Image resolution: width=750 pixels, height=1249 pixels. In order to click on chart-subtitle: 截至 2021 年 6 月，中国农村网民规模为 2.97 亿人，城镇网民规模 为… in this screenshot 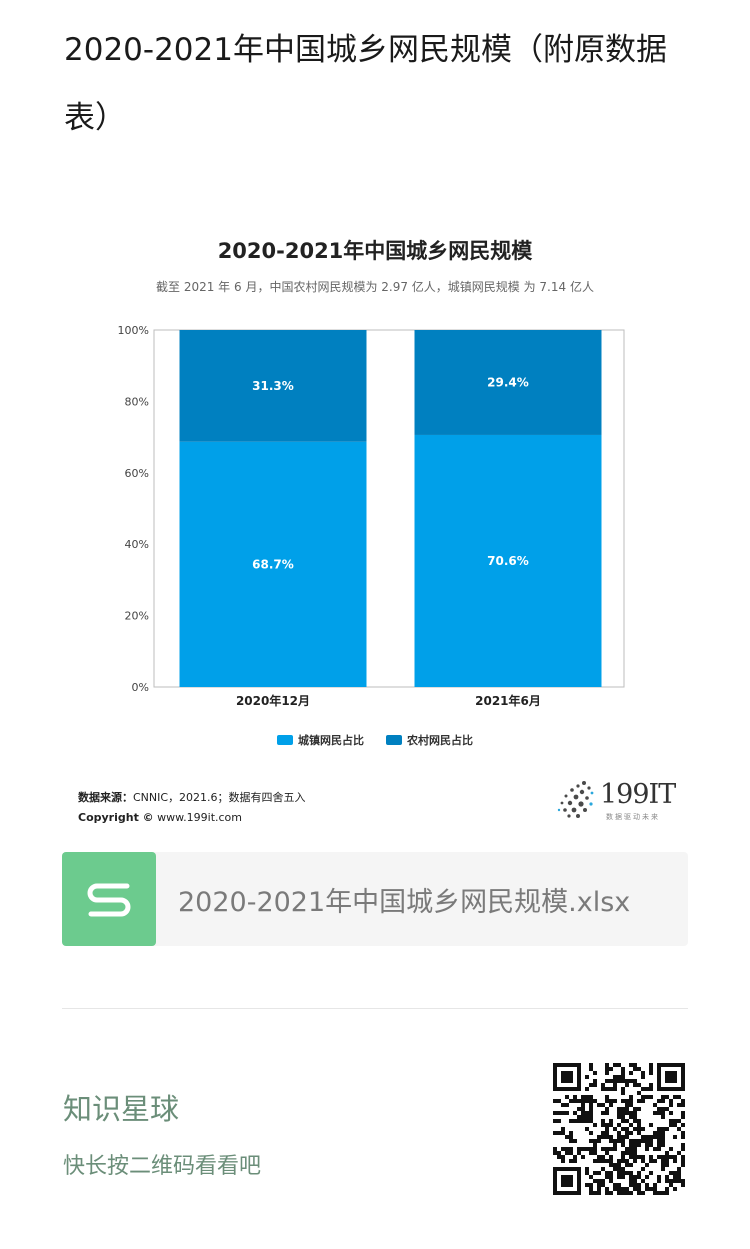, I will do `click(375, 287)`.